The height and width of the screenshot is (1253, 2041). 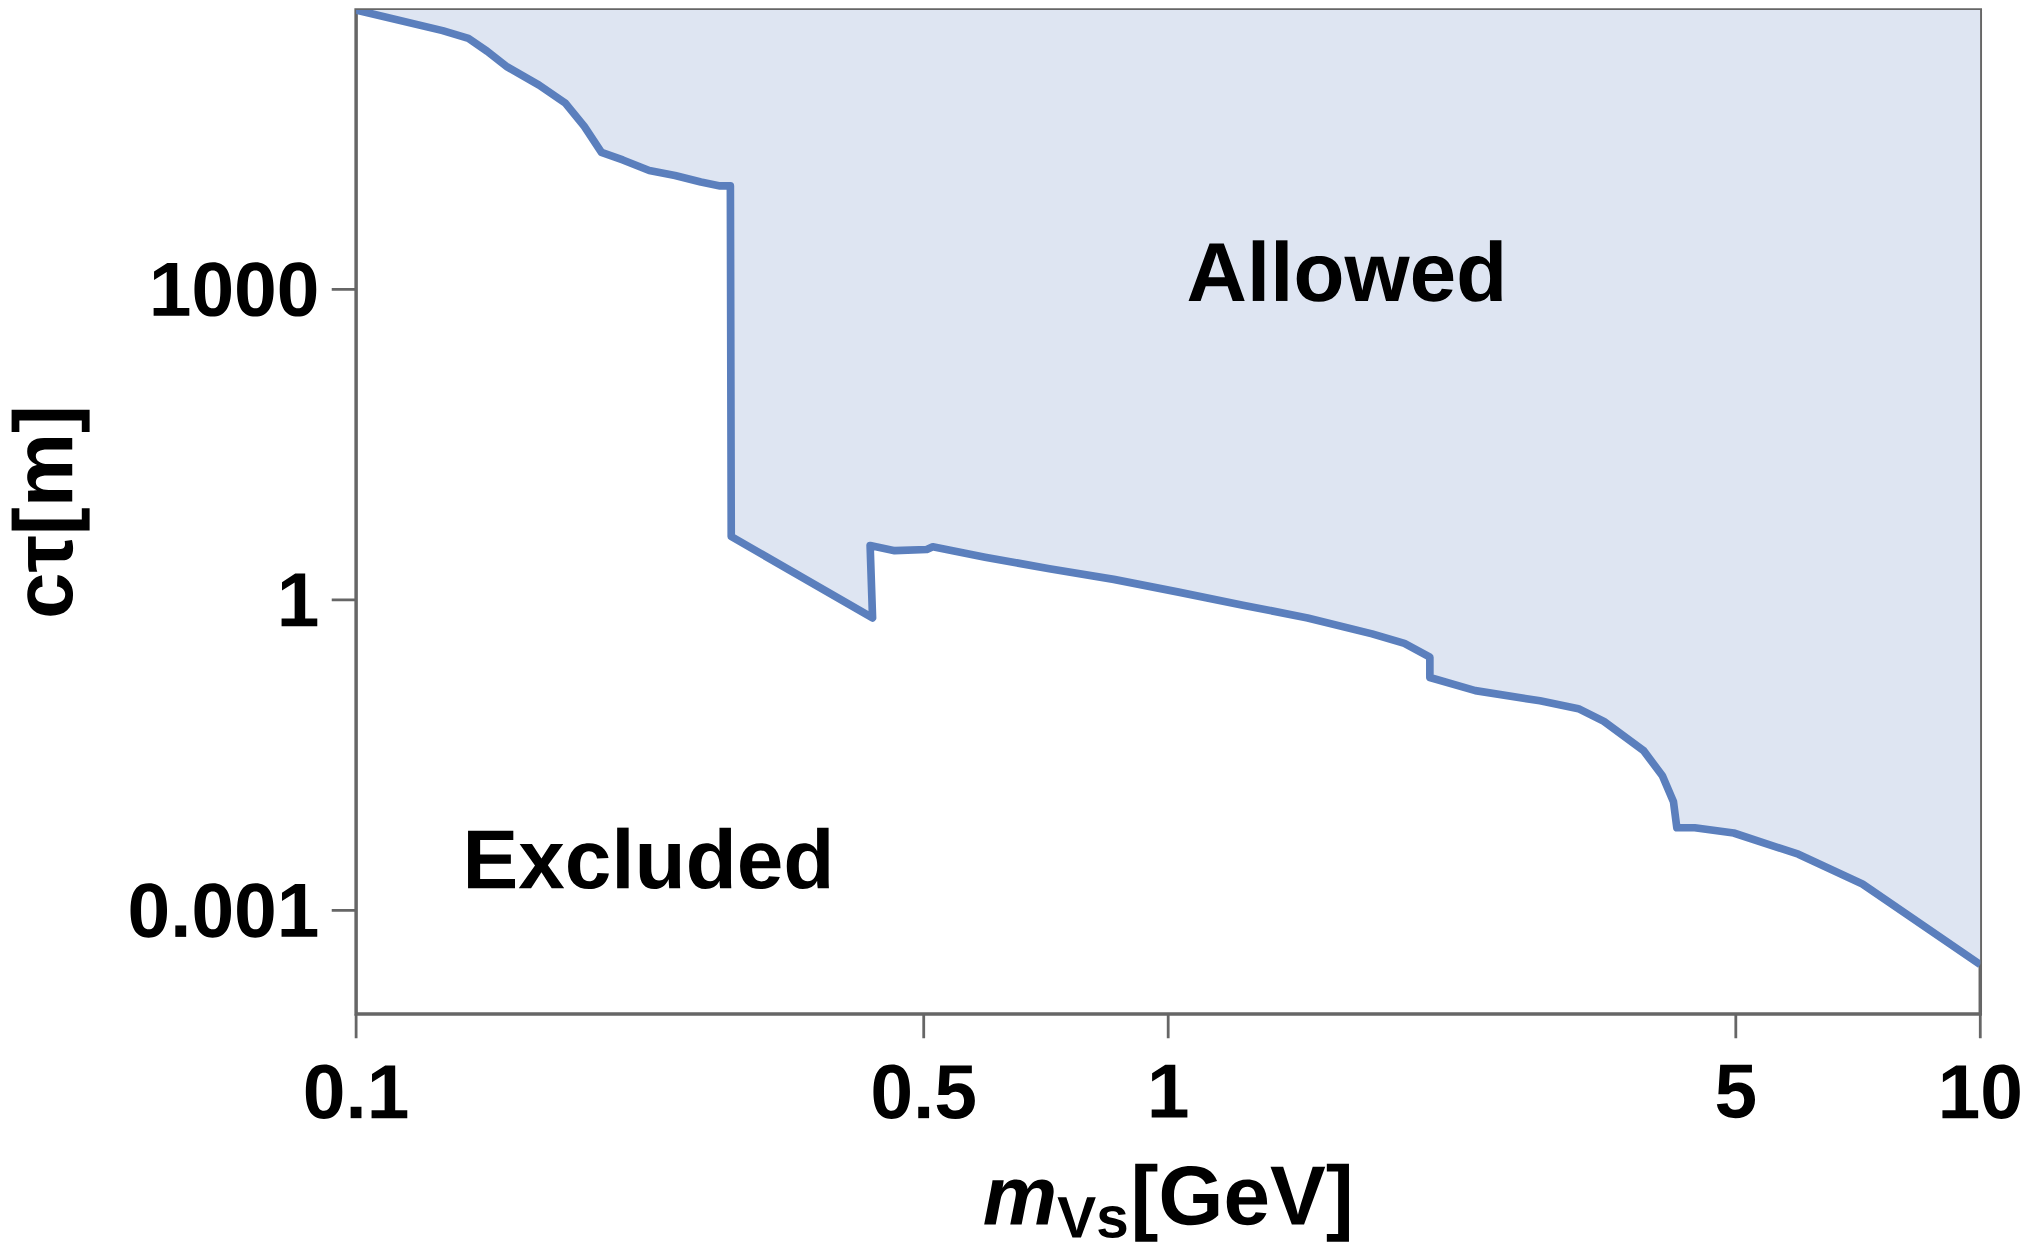 I want to click on x-axis-title: m$_{Vs}$[GeV], so click(x=1166, y=1202).